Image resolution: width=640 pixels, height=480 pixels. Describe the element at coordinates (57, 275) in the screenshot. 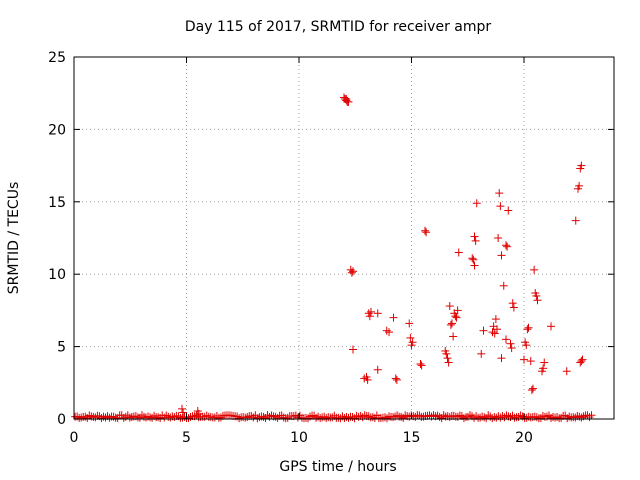

I see `y-tick-label: 10` at that location.